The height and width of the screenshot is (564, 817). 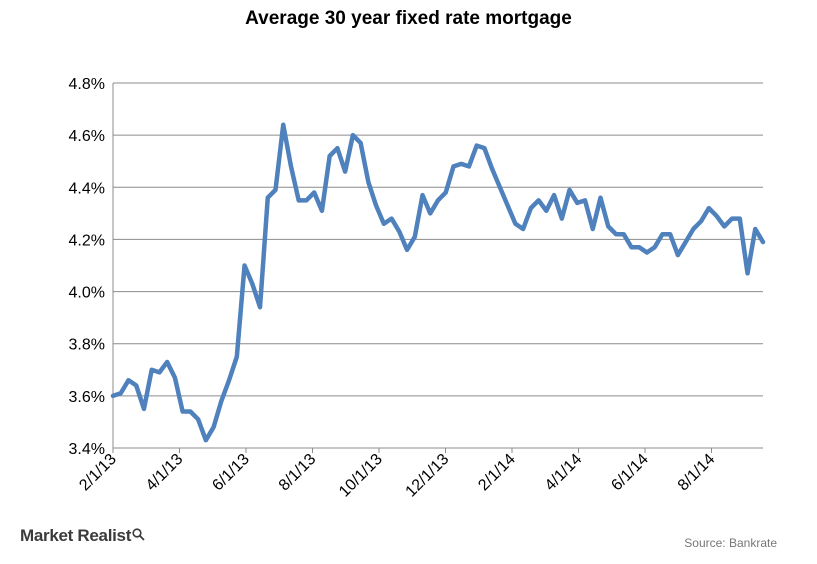 I want to click on y-tick-label: 4.2%, so click(x=87, y=240).